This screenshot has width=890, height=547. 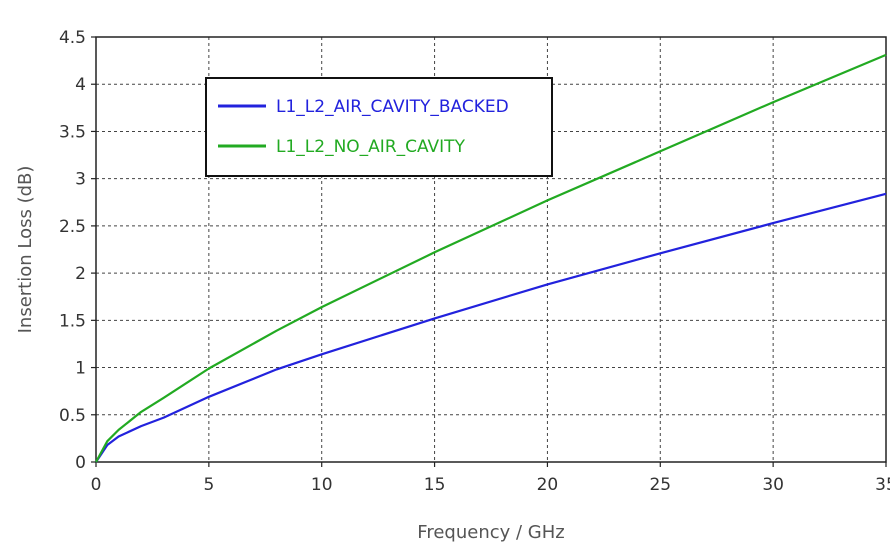 I want to click on x-tick-label: 10, so click(x=322, y=485).